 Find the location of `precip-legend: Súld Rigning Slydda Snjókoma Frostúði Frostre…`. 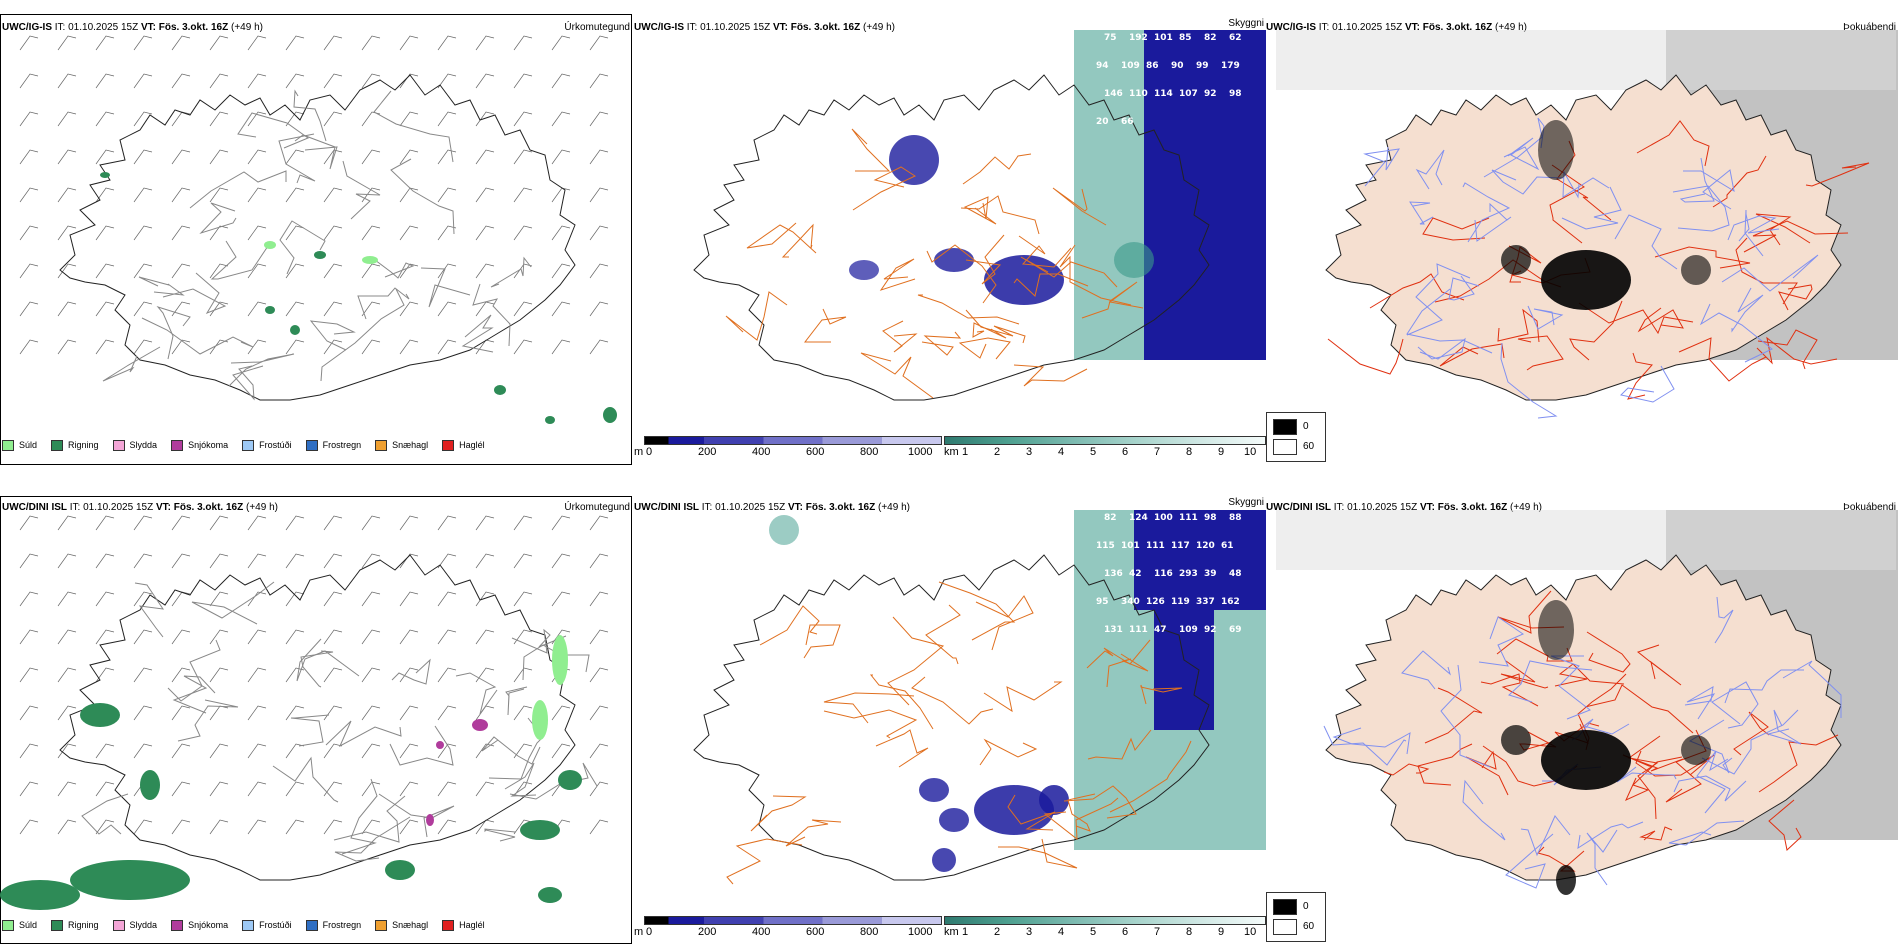

precip-legend: Súld Rigning Slydda Snjókoma Frostúði Frostre… is located at coordinates (250, 925).